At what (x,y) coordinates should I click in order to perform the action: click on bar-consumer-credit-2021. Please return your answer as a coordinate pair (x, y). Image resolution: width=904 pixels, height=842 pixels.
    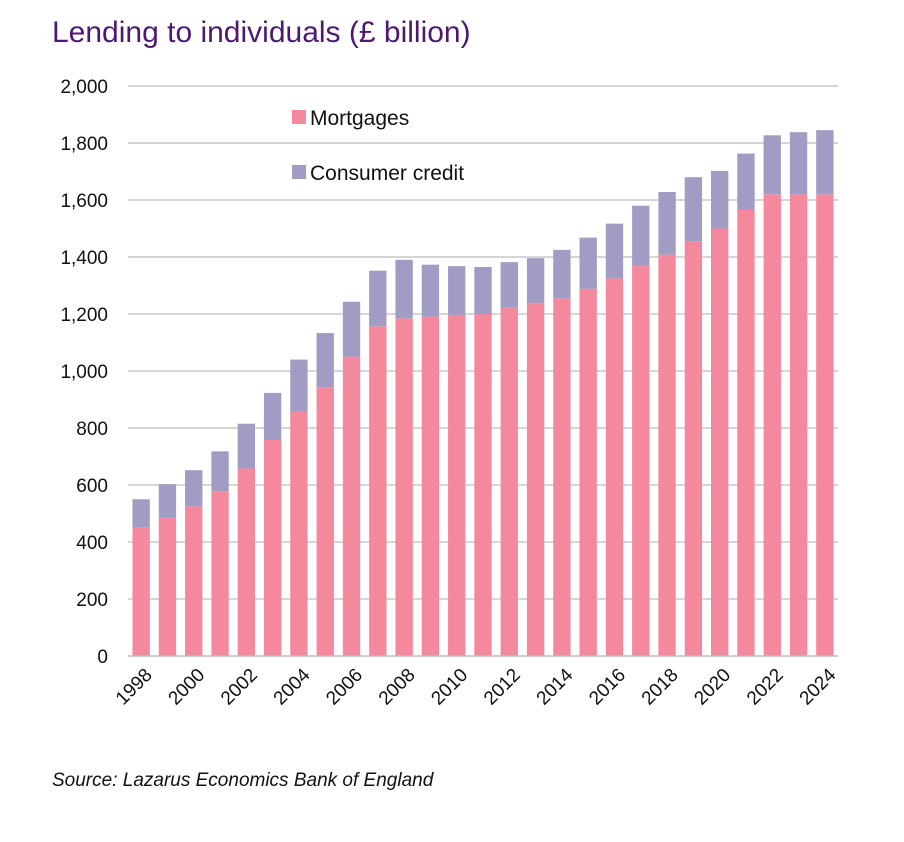
    Looking at the image, I should click on (746, 181).